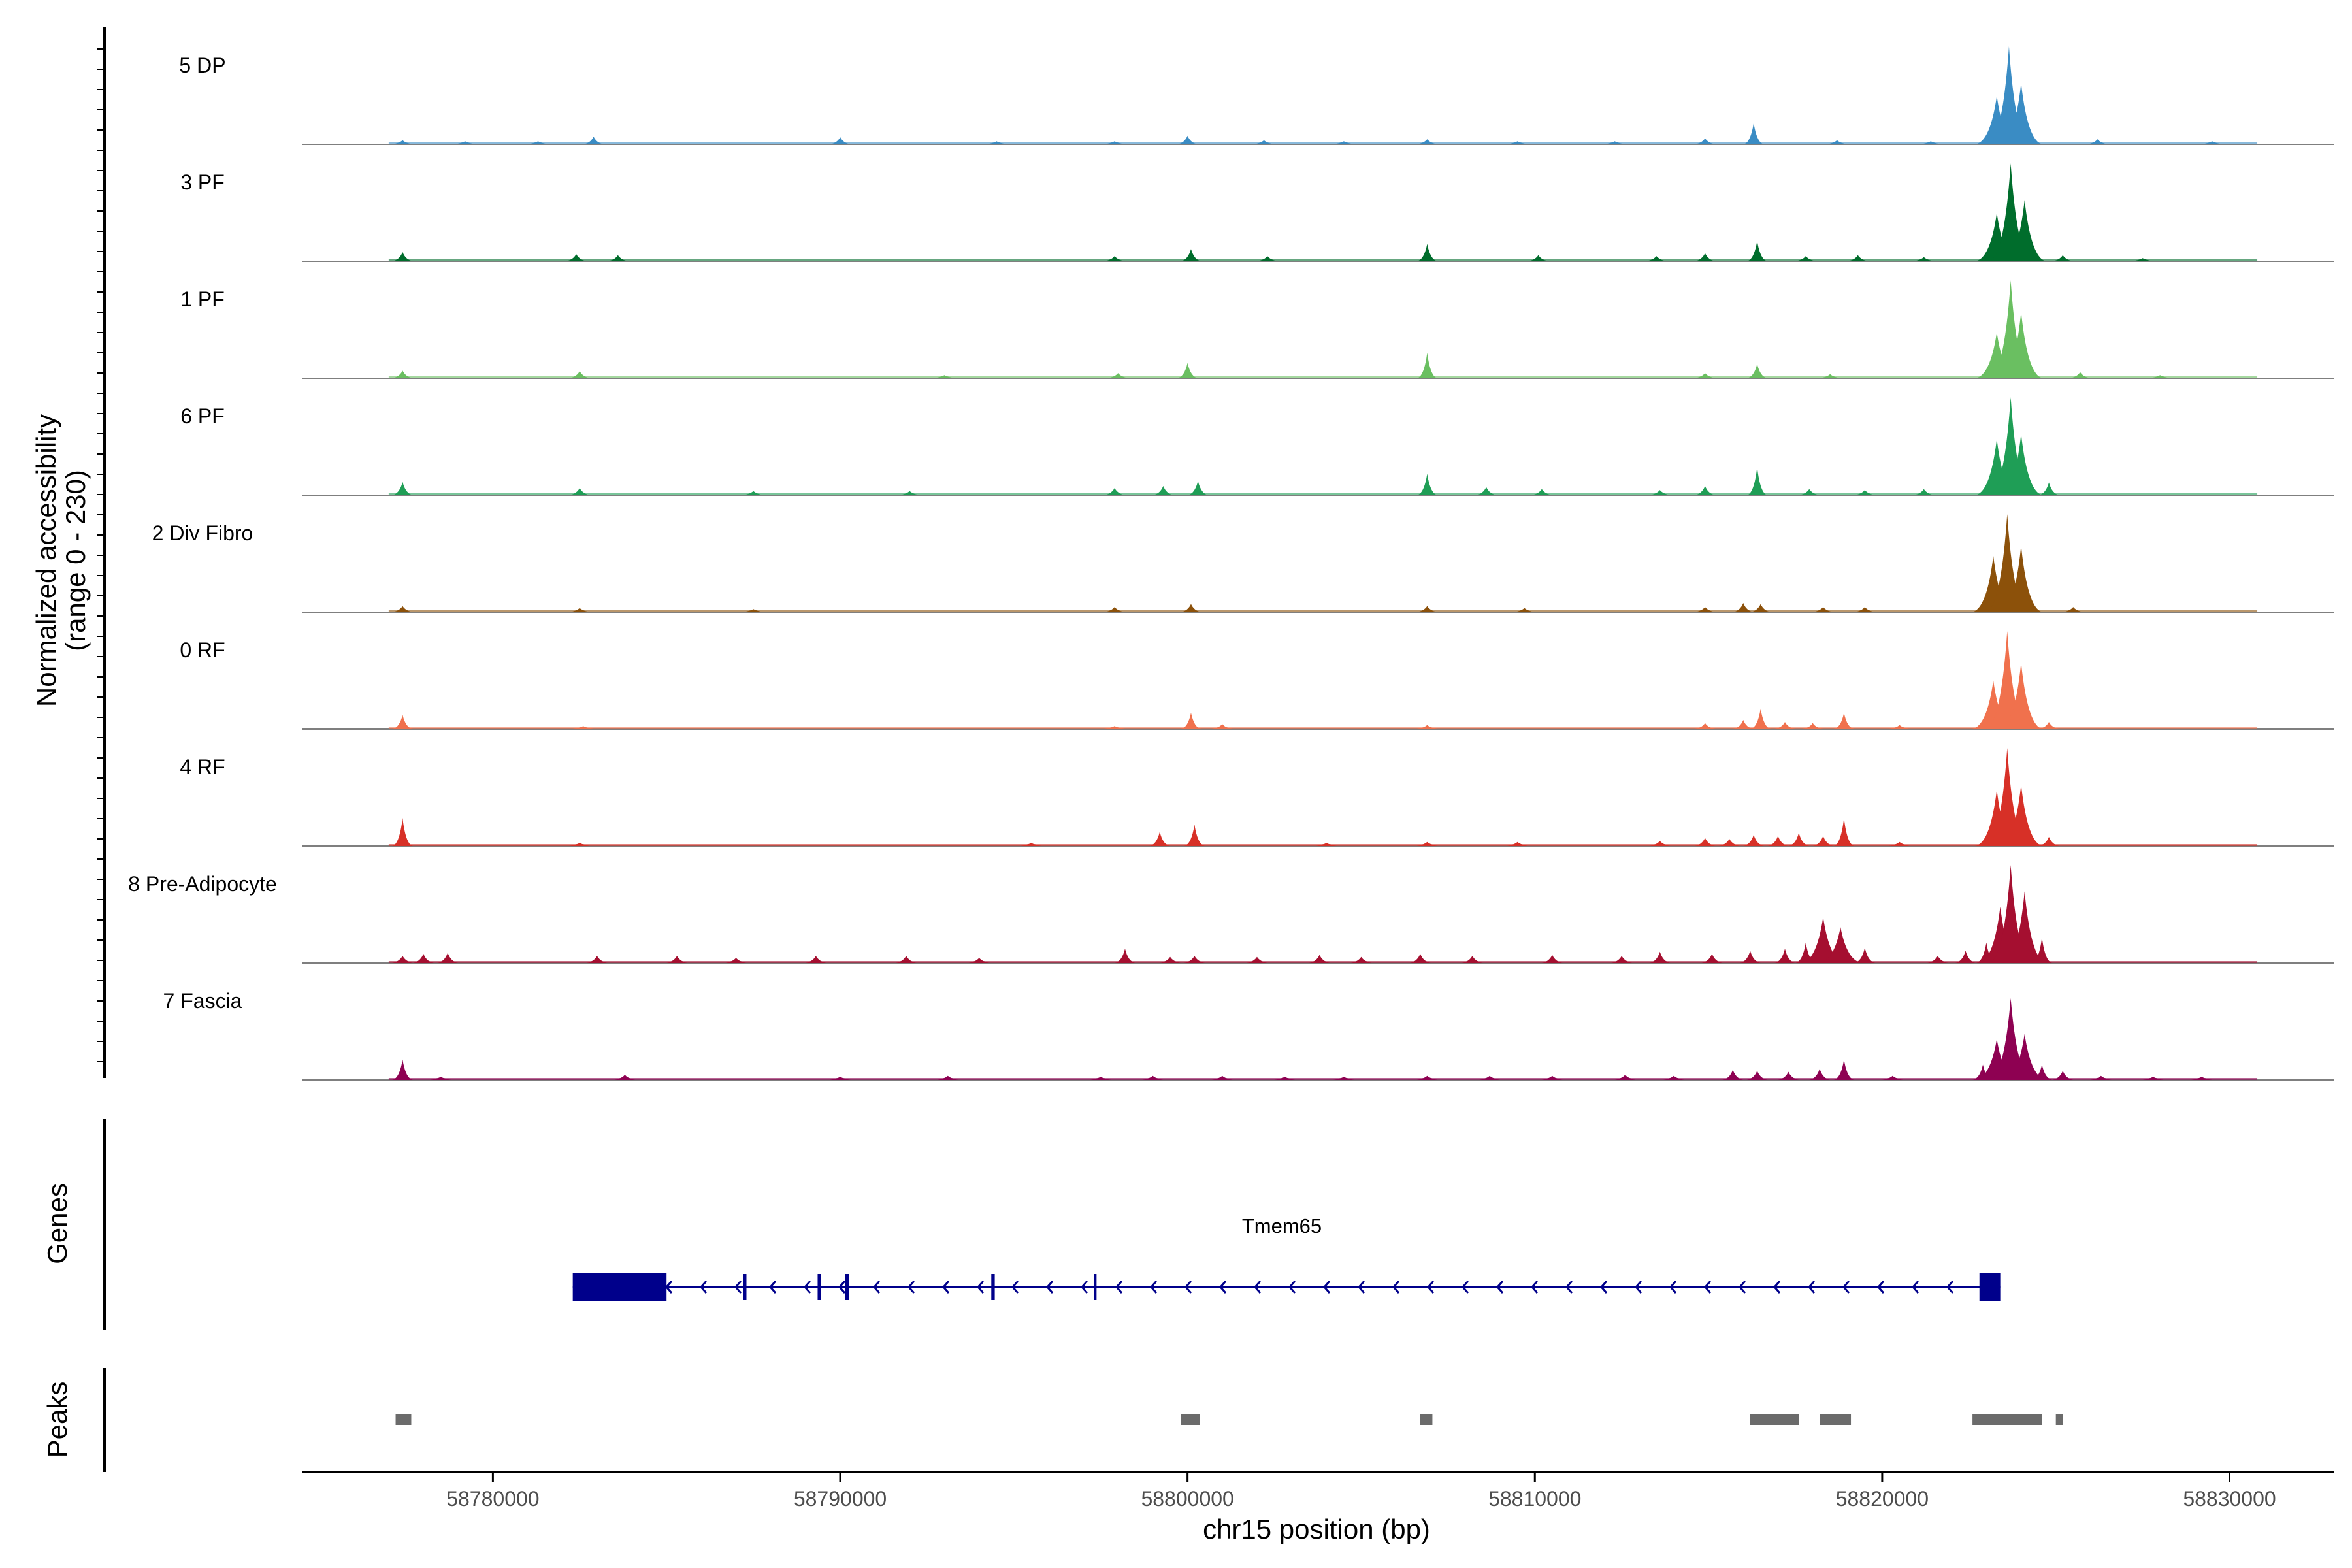 This screenshot has width=2352, height=1568. I want to click on track-label: 6 PF, so click(202, 416).